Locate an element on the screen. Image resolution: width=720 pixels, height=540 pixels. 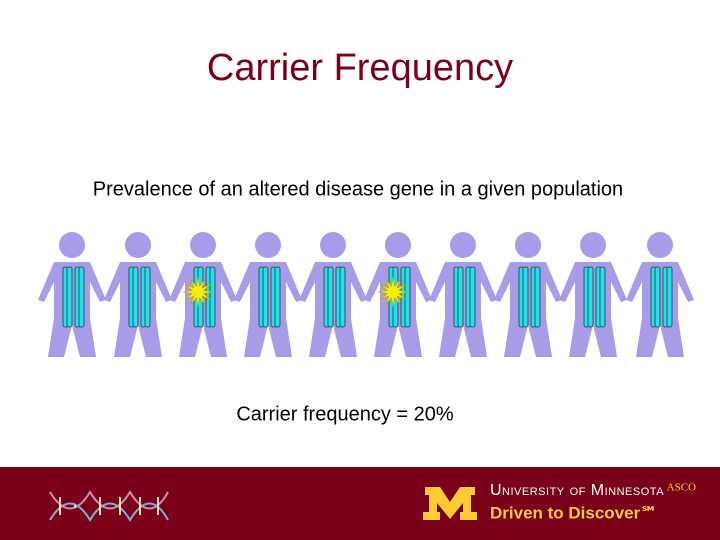
dna-logo is located at coordinates (109, 506).